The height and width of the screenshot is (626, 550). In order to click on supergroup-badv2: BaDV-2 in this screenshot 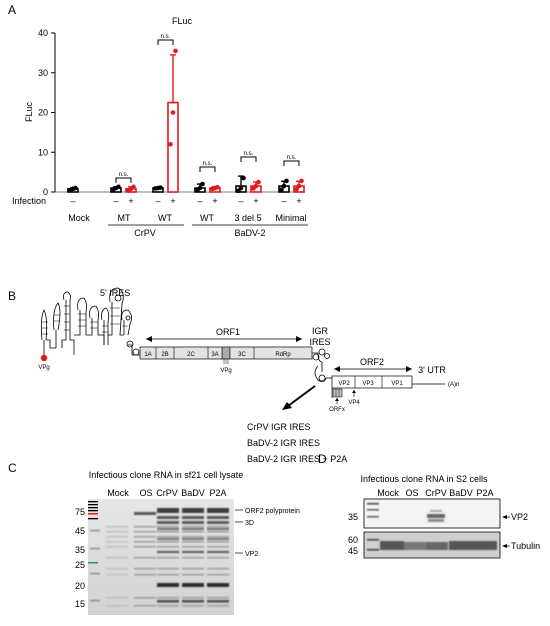, I will do `click(249, 233)`.